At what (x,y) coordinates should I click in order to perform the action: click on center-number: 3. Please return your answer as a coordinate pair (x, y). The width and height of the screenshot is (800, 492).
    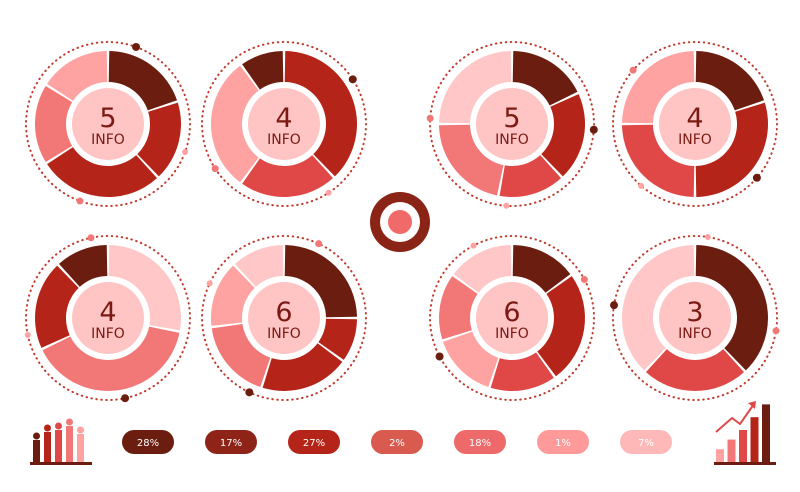
    Looking at the image, I should click on (694, 312).